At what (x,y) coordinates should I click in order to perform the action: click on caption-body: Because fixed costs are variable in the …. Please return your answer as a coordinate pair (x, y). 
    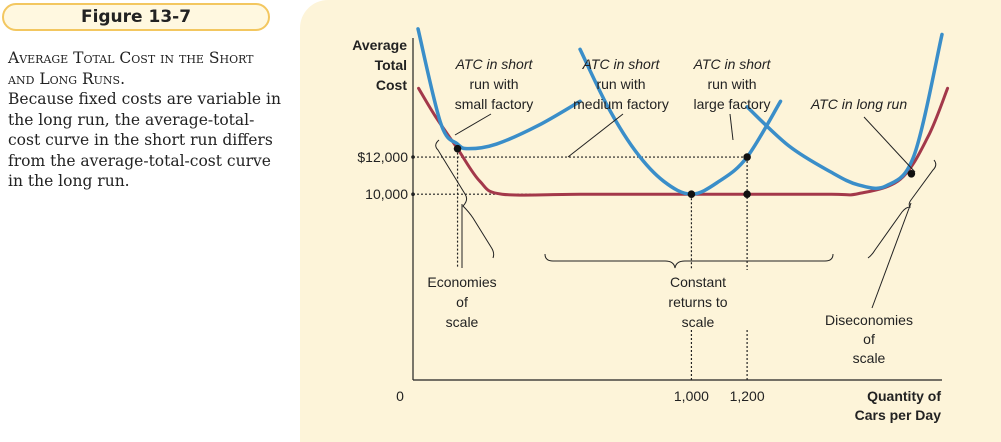
    Looking at the image, I should click on (144, 140).